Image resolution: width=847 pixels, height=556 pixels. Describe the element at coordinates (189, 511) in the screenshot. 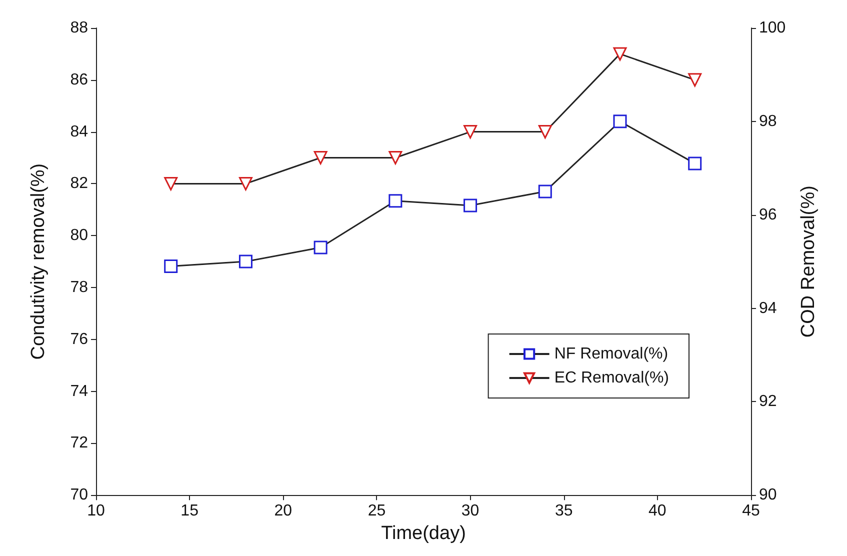

I see `x-tick-label: 15` at that location.